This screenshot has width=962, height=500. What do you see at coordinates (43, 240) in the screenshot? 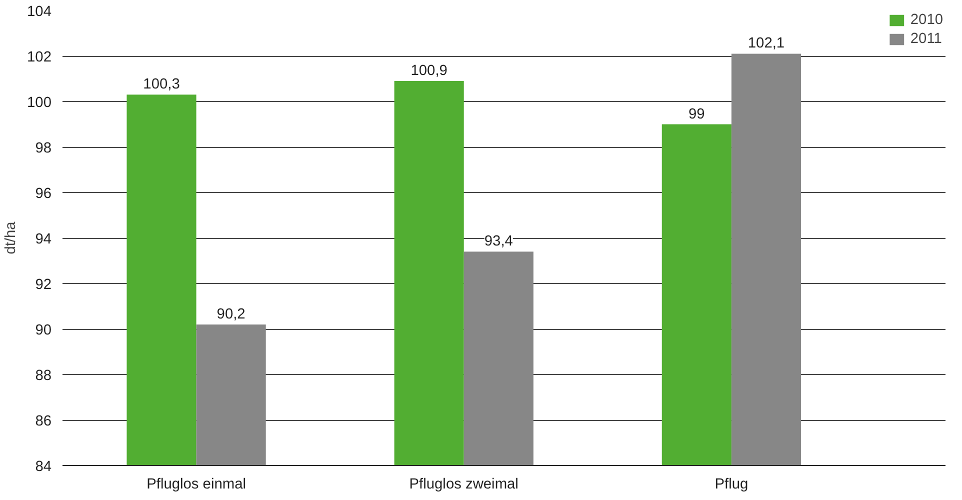
I see `y-tick-label: 94` at bounding box center [43, 240].